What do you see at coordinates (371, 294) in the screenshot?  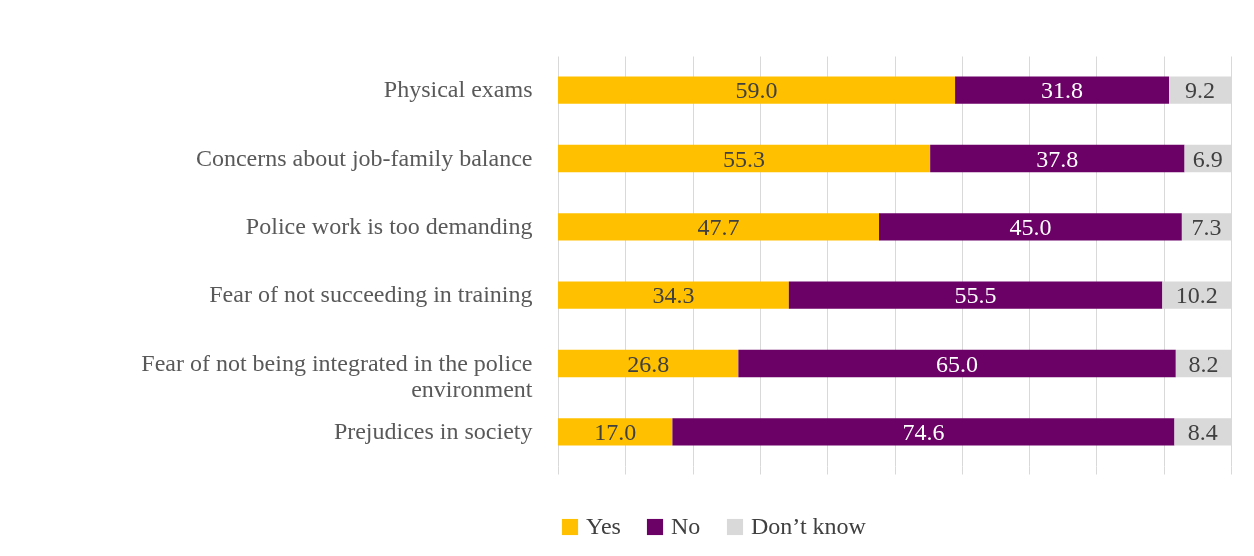 I see `y-tick-label: Fear of not succeeding in training` at bounding box center [371, 294].